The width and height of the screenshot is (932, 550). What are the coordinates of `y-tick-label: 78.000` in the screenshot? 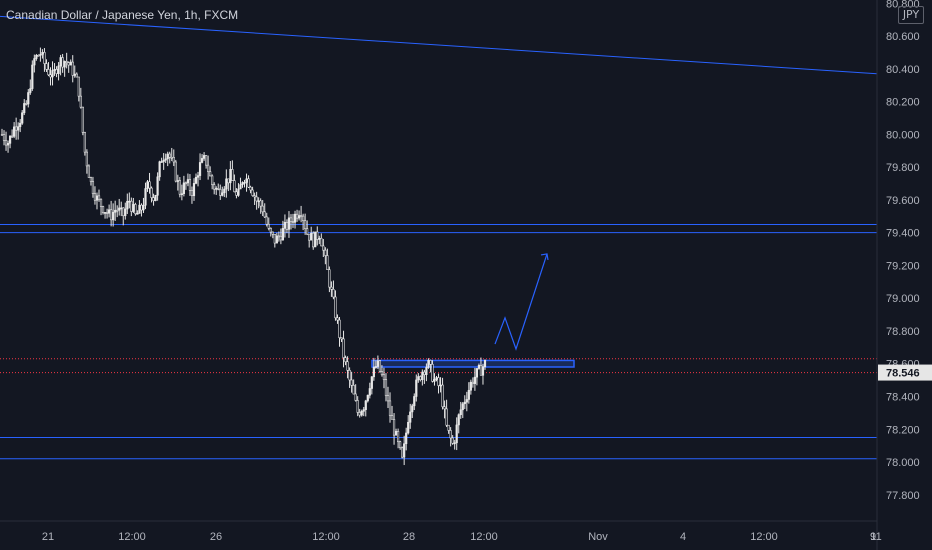 It's located at (903, 463).